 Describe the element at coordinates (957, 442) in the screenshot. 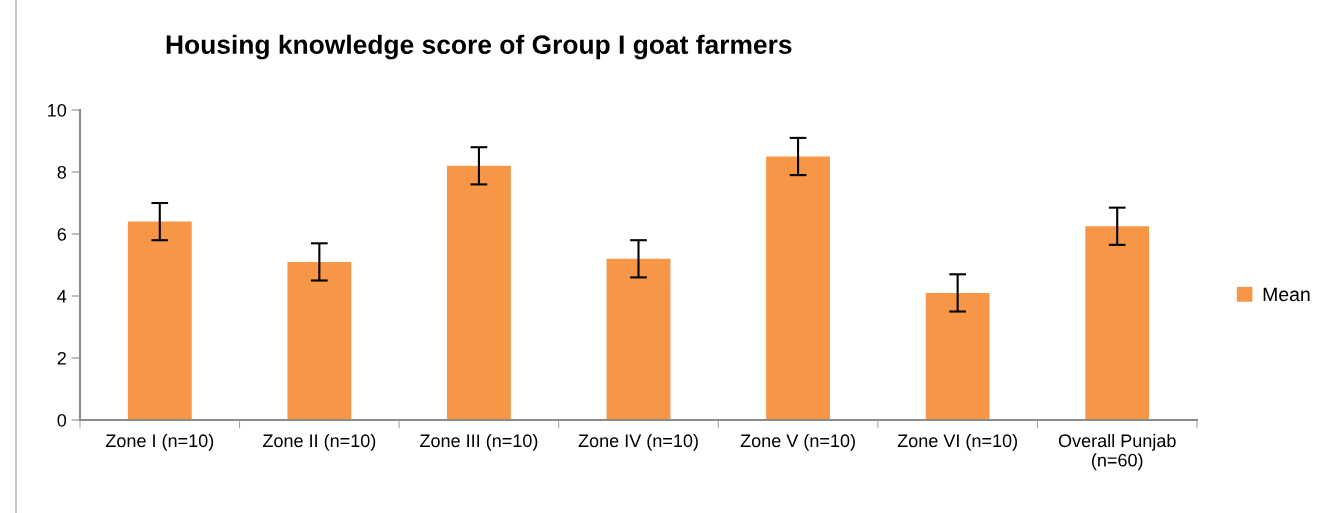

I see `x-tick-label: Zone VI (n=10)` at that location.